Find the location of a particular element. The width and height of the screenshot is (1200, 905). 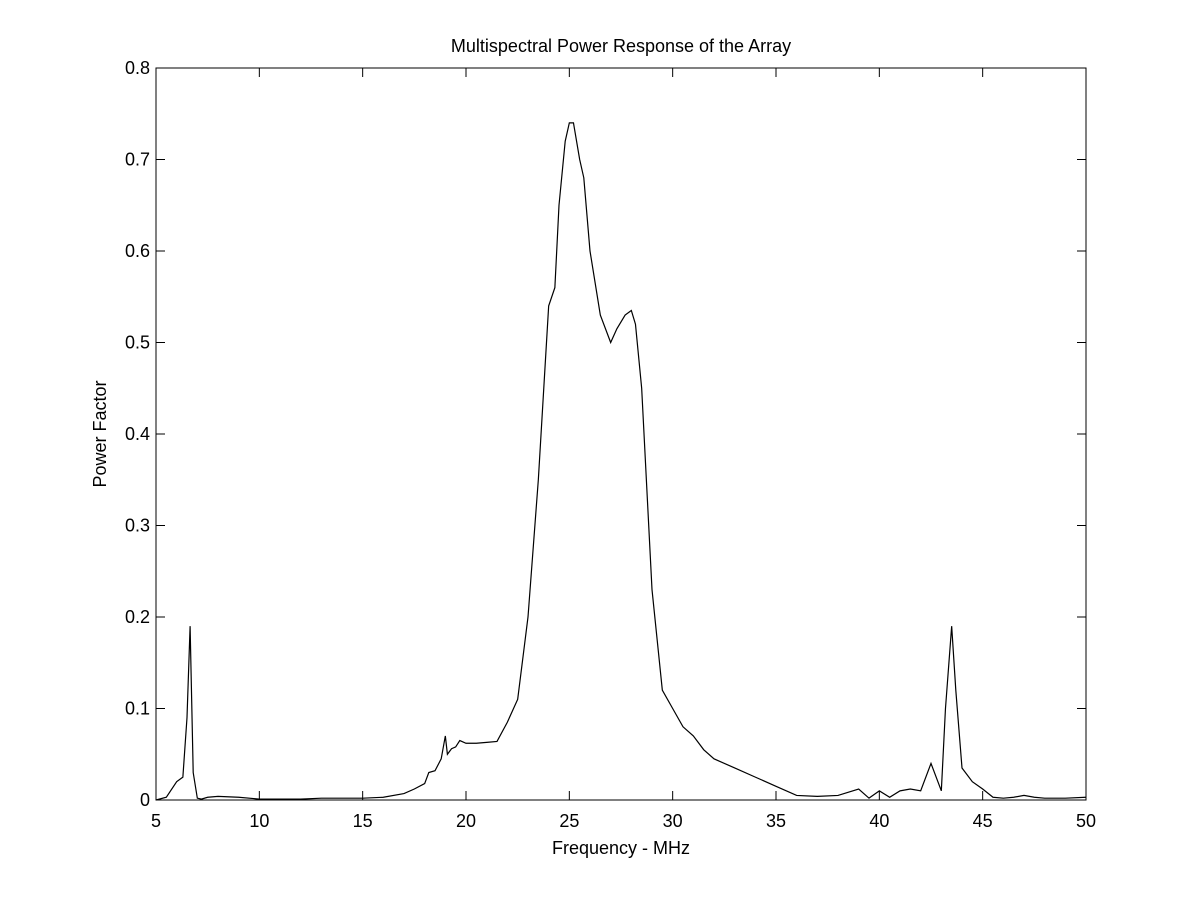

x-tick-labels: 5 10 15 20 25 30 35 40 45 50 is located at coordinates (623, 821).